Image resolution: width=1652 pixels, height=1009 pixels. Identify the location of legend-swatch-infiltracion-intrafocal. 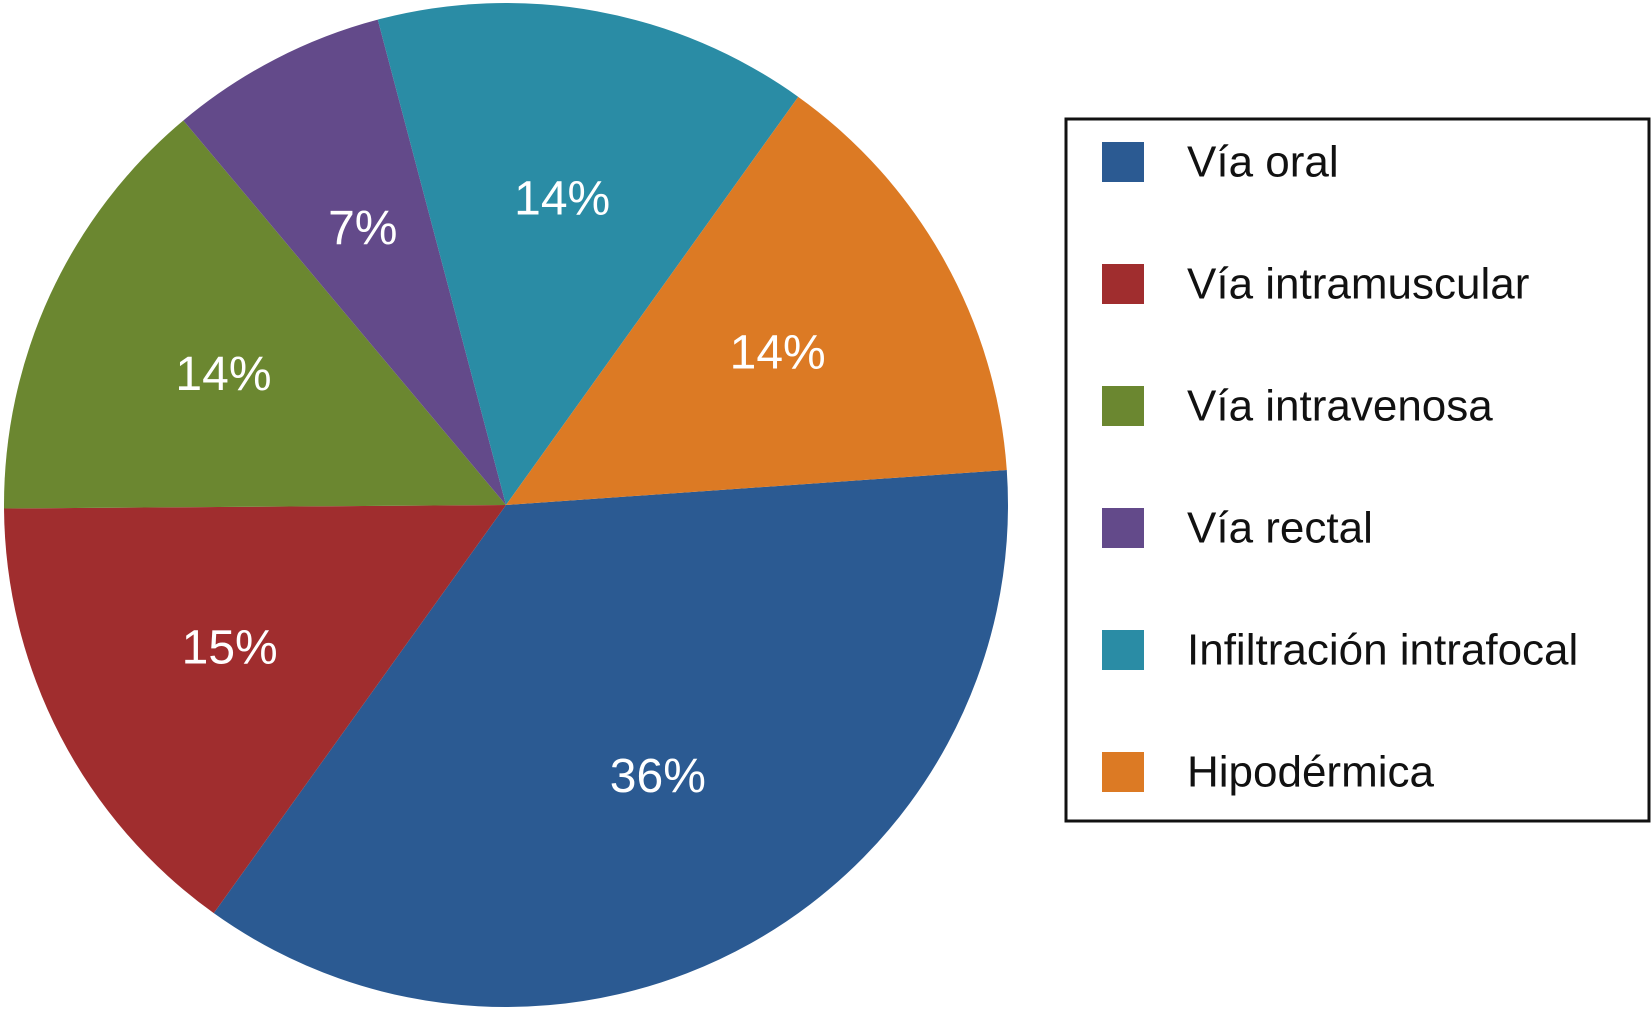
(1123, 650).